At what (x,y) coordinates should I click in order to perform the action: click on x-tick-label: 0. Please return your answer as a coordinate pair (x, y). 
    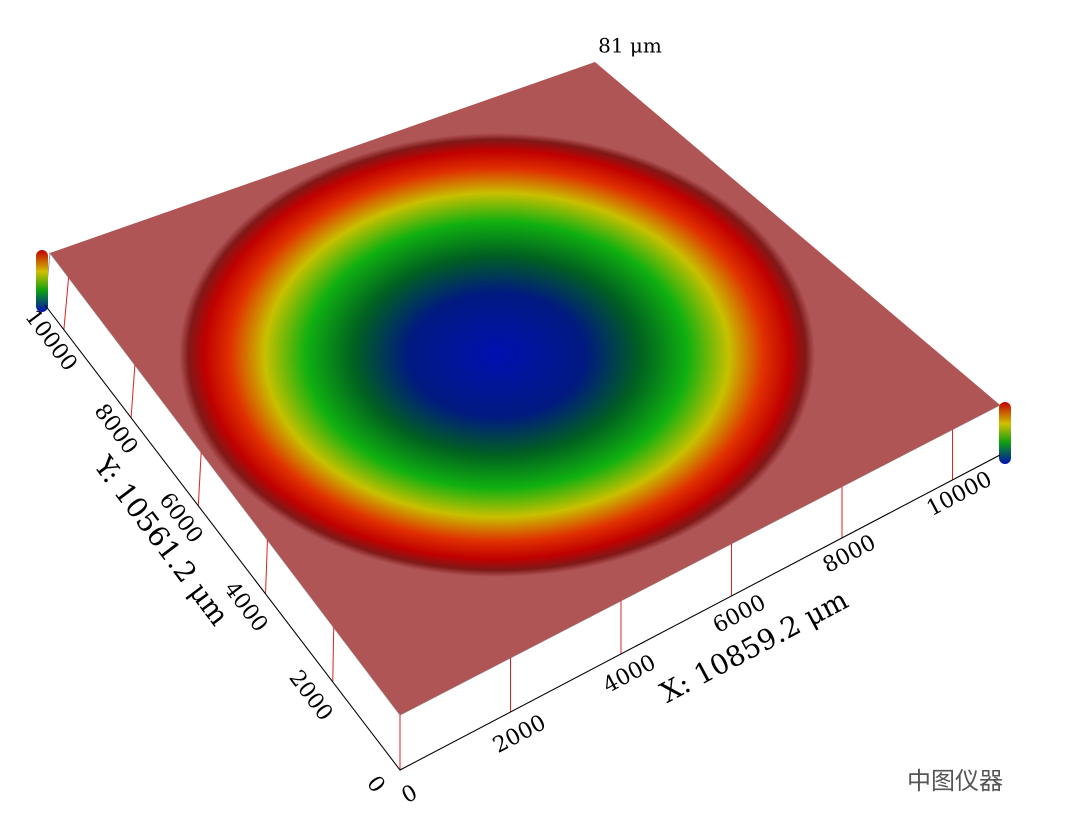
    Looking at the image, I should click on (410, 794).